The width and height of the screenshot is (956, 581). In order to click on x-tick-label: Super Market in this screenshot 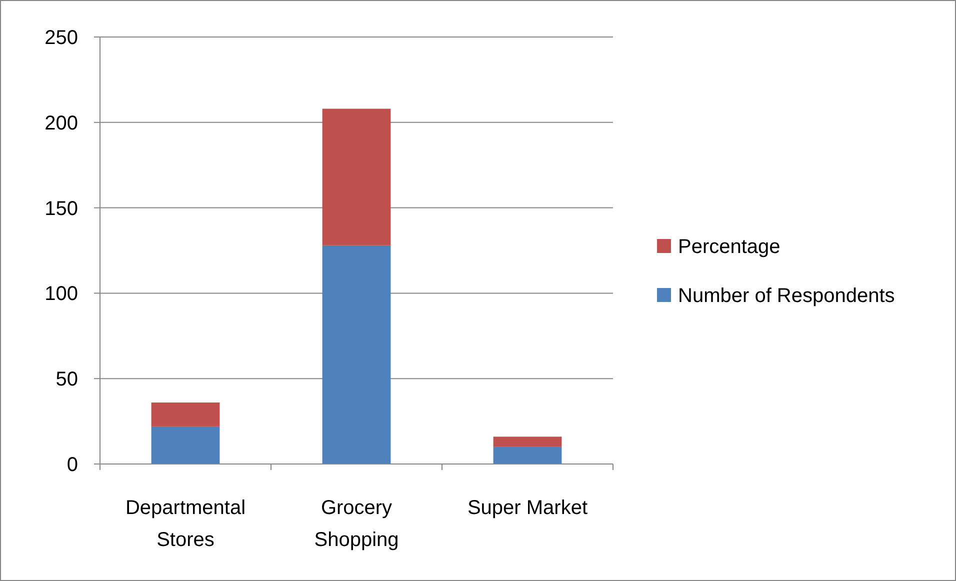, I will do `click(527, 508)`.